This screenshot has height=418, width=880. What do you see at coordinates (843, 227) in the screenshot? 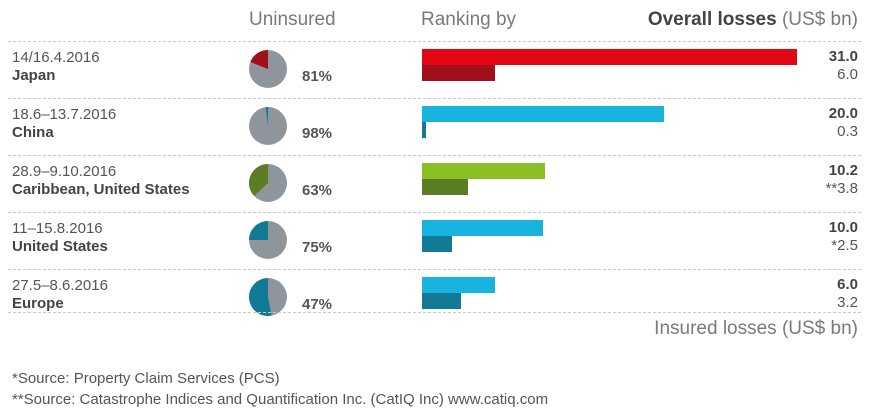
I see `overall-losses-value: 10.0` at bounding box center [843, 227].